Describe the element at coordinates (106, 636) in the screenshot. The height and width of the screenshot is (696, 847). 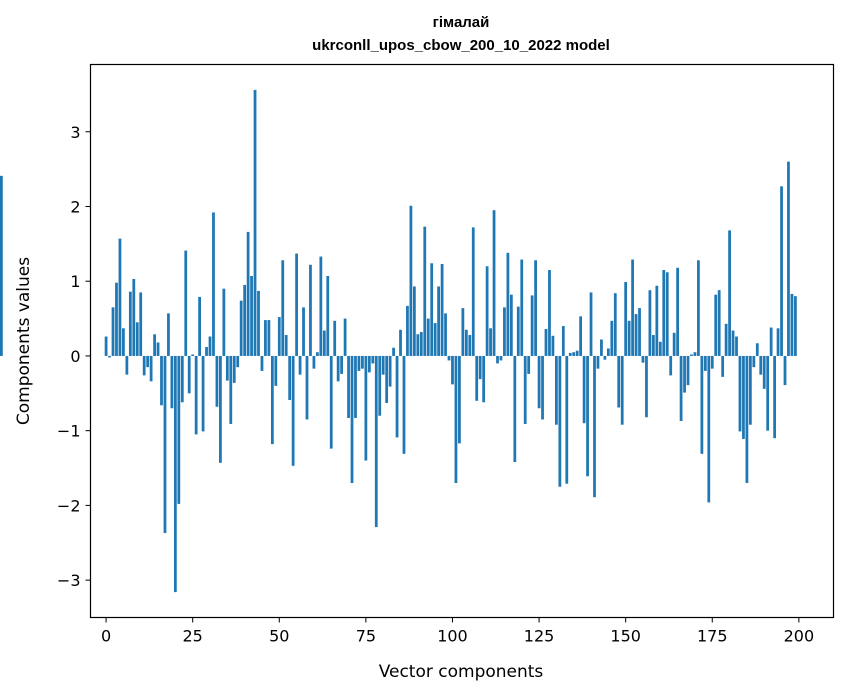
I see `x-tick-label: 0` at that location.